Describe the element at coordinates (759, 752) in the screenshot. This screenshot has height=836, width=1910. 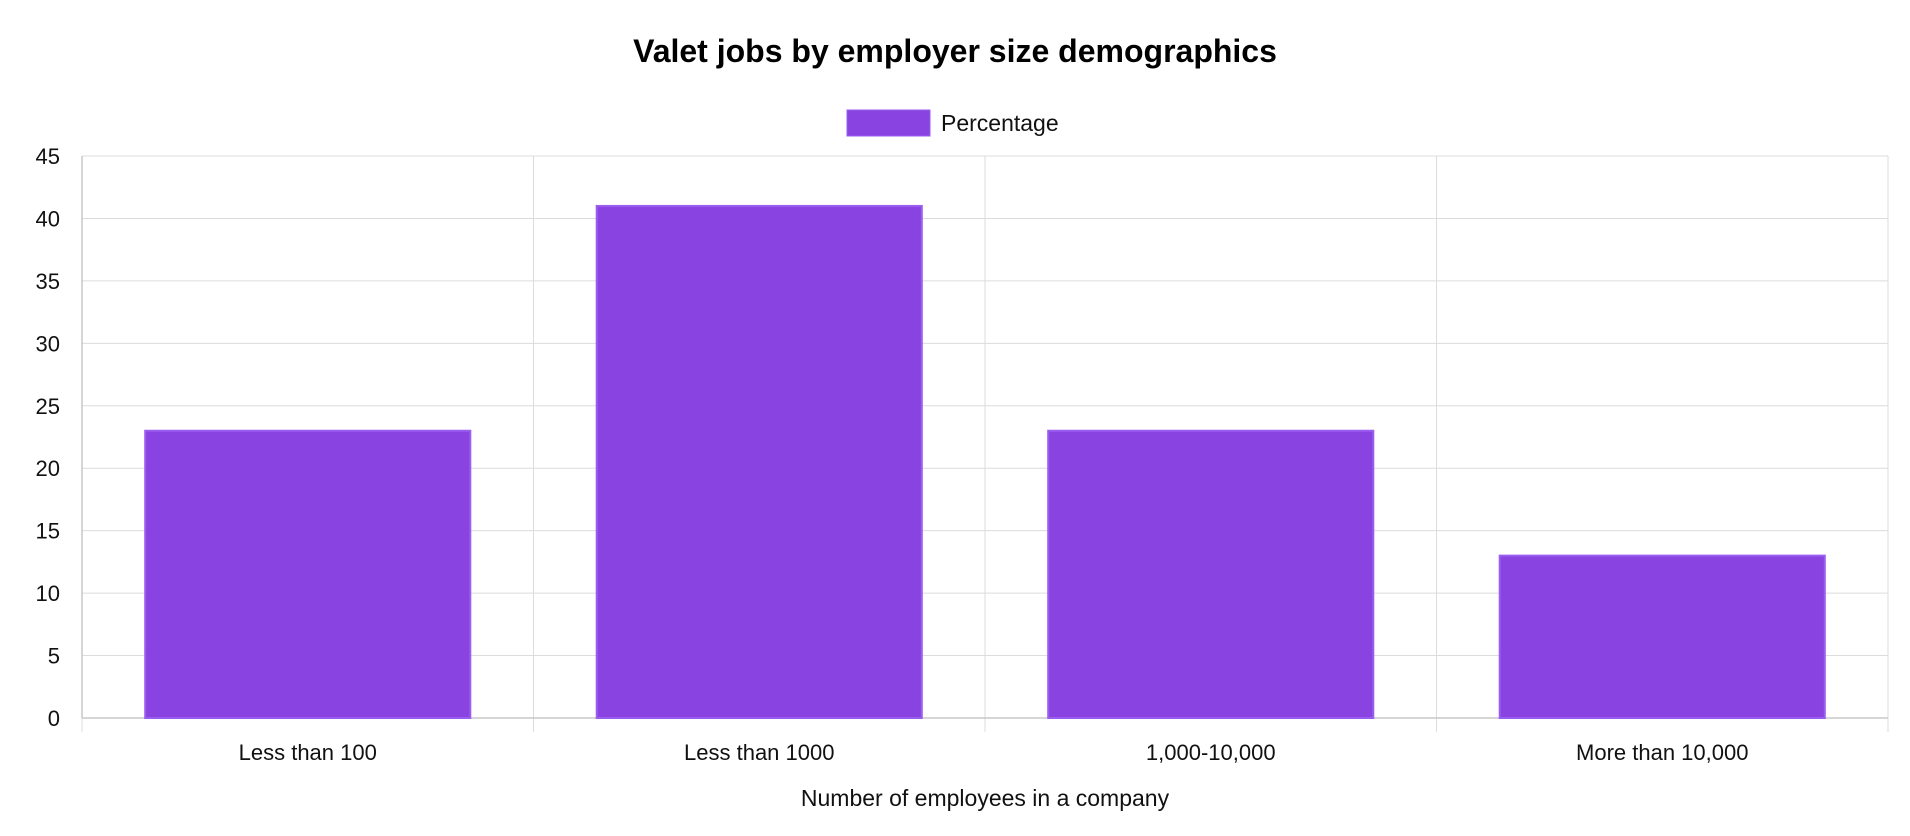
I see `x-tick-label: Less than 1000` at that location.